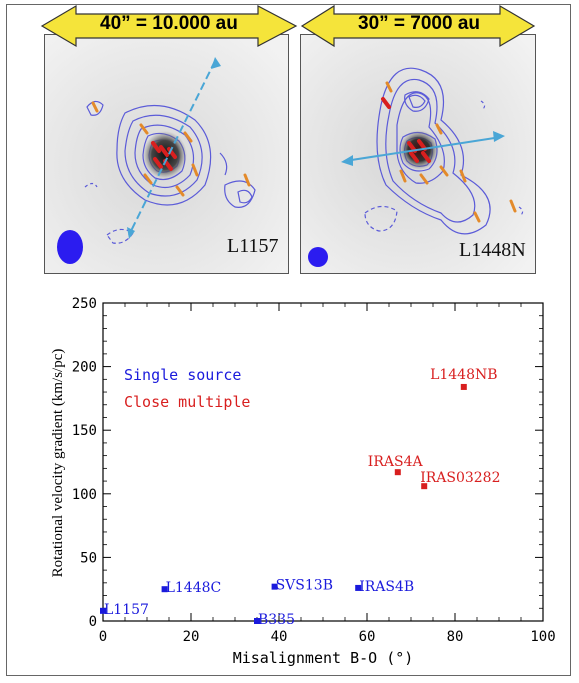 The width and height of the screenshot is (579, 683). Describe the element at coordinates (304, 586) in the screenshot. I see `point-label: SVS13B` at that location.